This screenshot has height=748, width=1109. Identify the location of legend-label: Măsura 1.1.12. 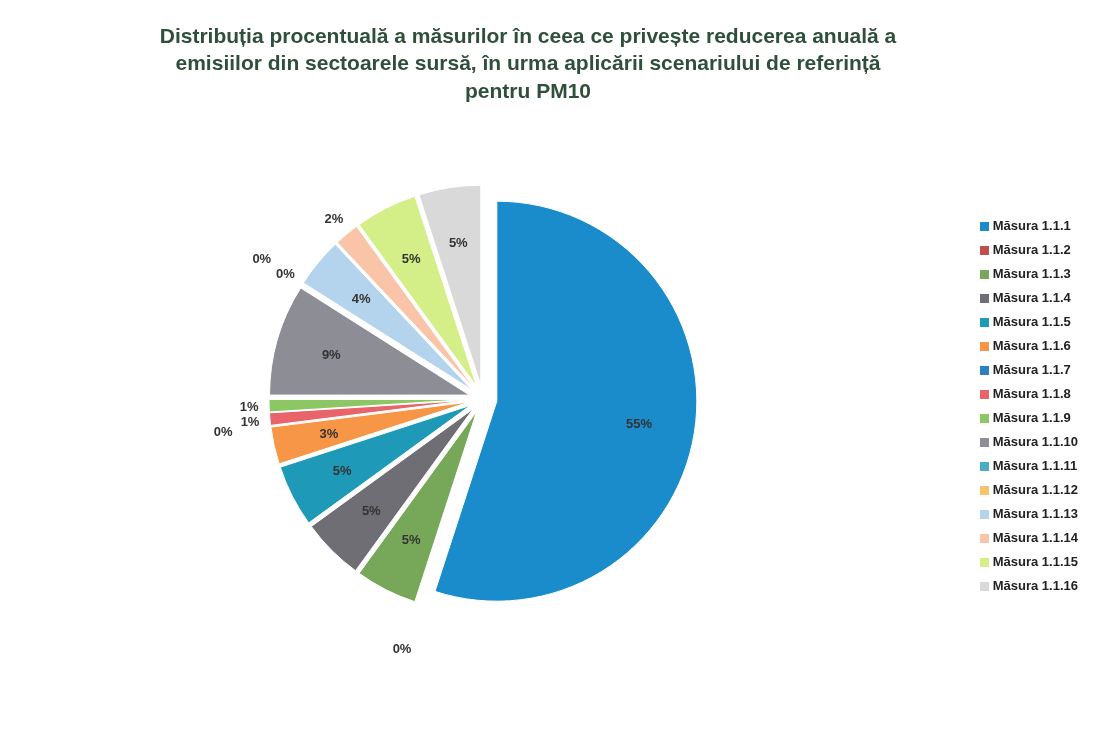
(1035, 490).